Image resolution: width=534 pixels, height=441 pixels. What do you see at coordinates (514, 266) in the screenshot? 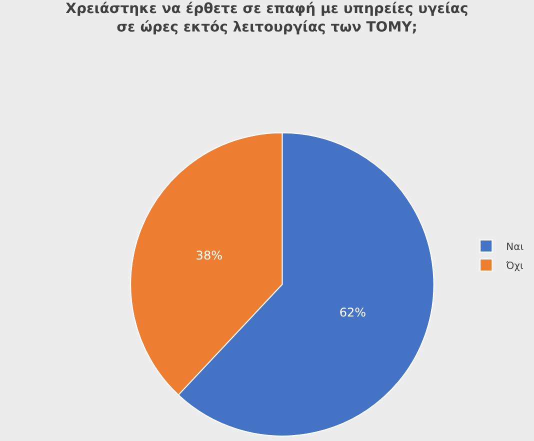
I see `legend-label: Όχι` at bounding box center [514, 266].